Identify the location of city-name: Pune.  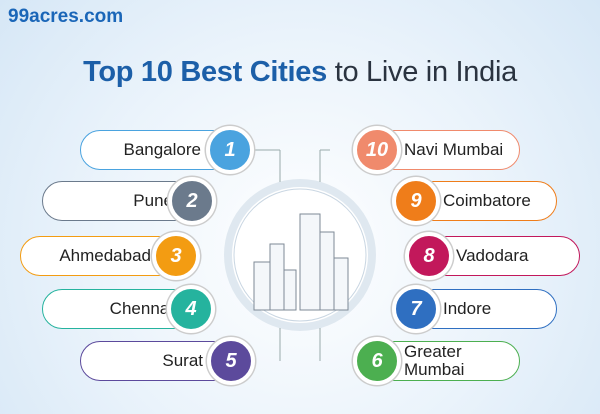
(153, 200).